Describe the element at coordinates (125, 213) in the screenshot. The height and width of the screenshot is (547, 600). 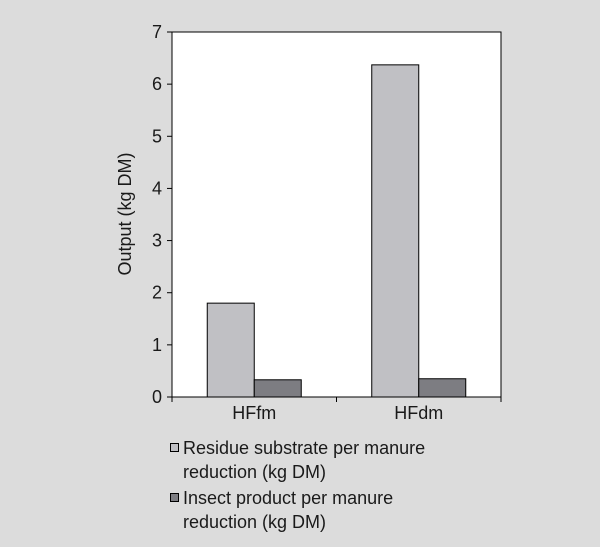
I see `y-axis-label: Output (kg DM)` at that location.